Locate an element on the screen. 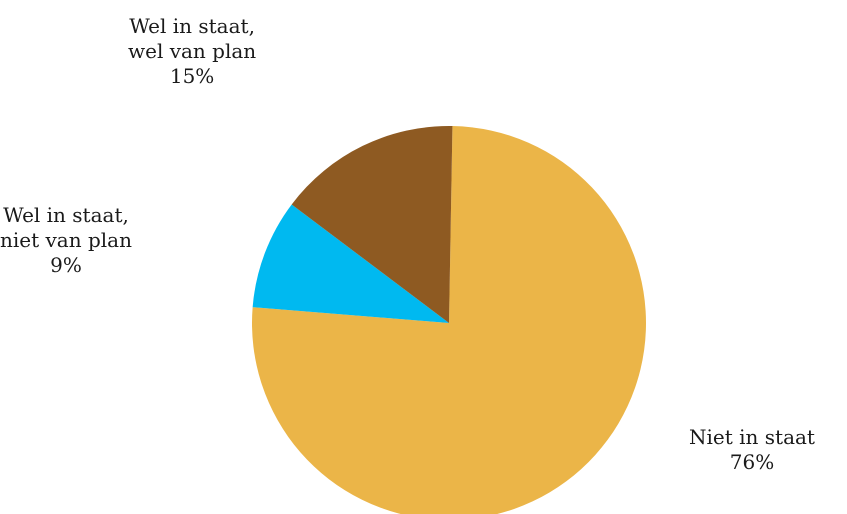  slice-label-wel-in-staat-niet-van-plan: Wel in staat, niet van plan 9% is located at coordinates (66, 240).